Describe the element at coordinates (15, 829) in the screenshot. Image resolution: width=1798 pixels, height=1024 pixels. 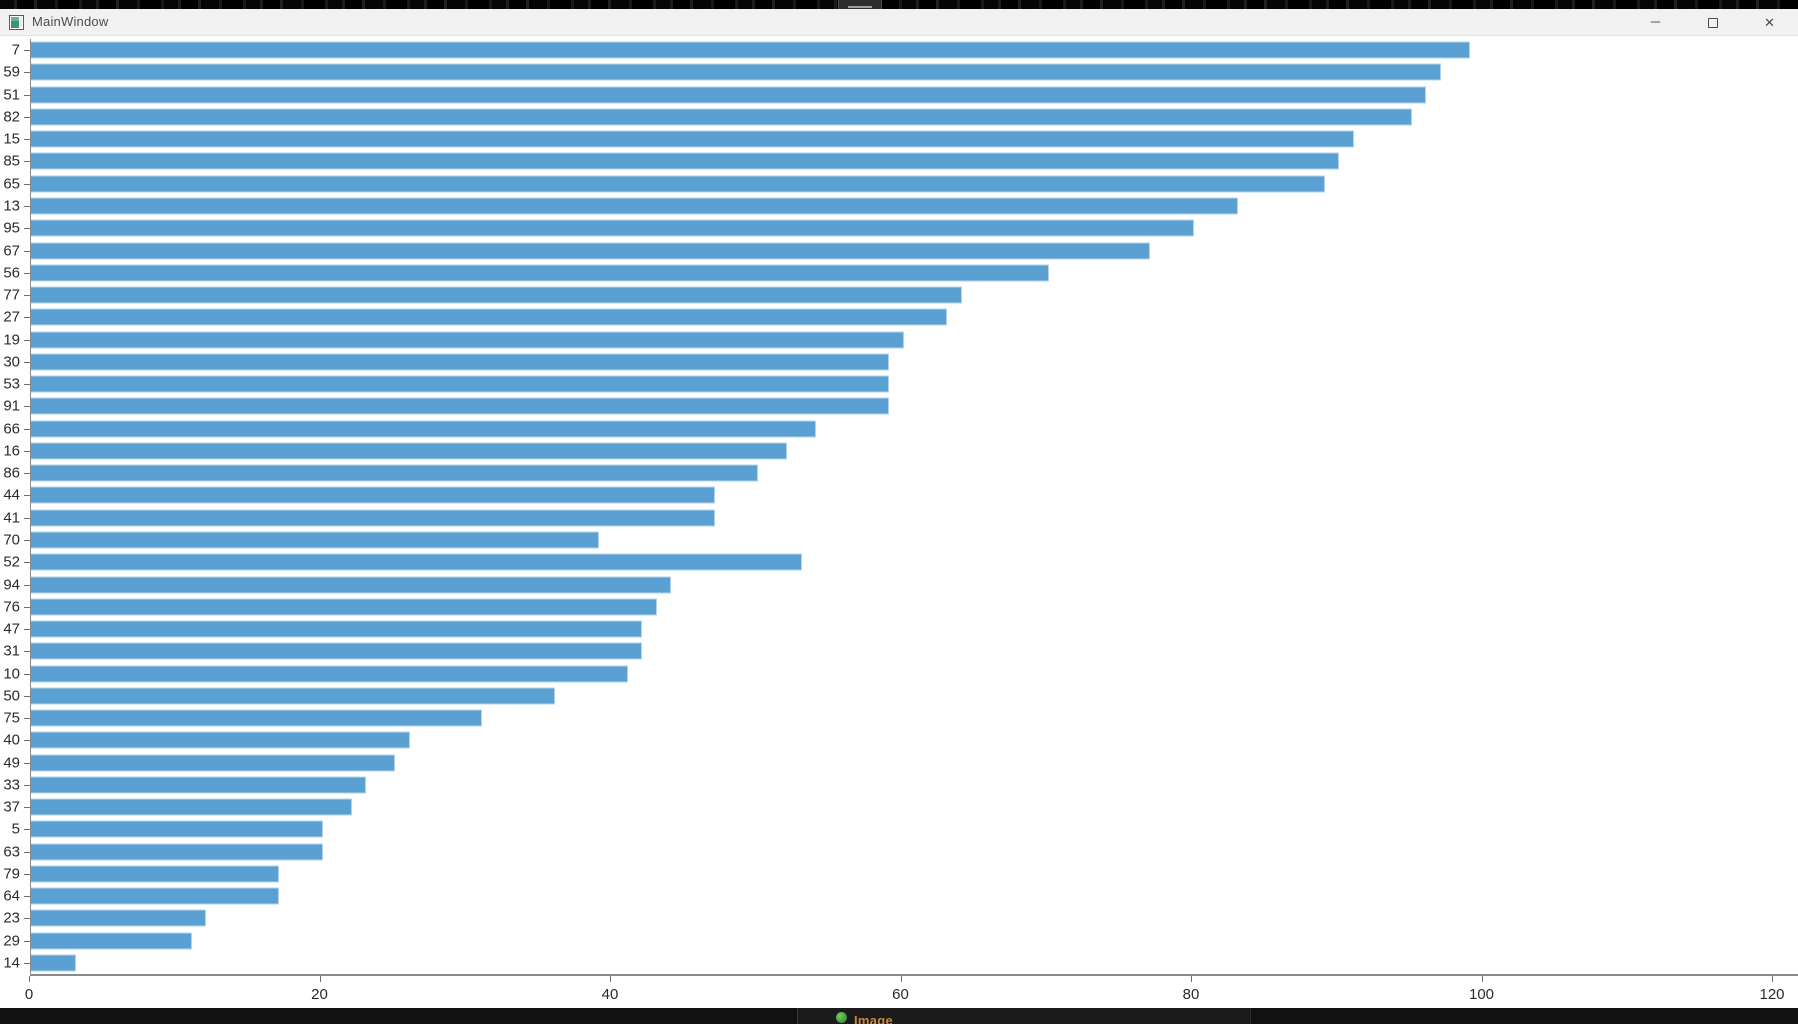
I see `y-tick-label: 5` at that location.